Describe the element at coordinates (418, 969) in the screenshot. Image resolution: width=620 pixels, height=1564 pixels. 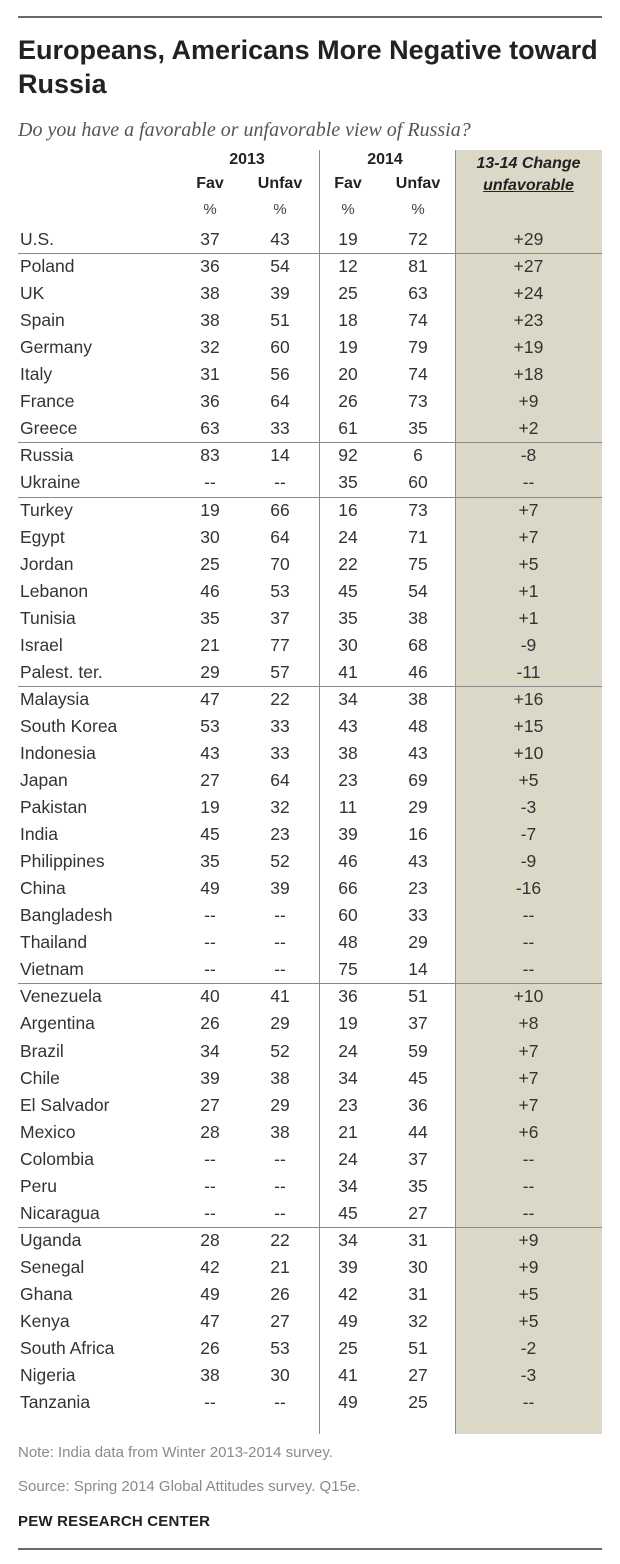
I see `unfav-2014: 14` at that location.